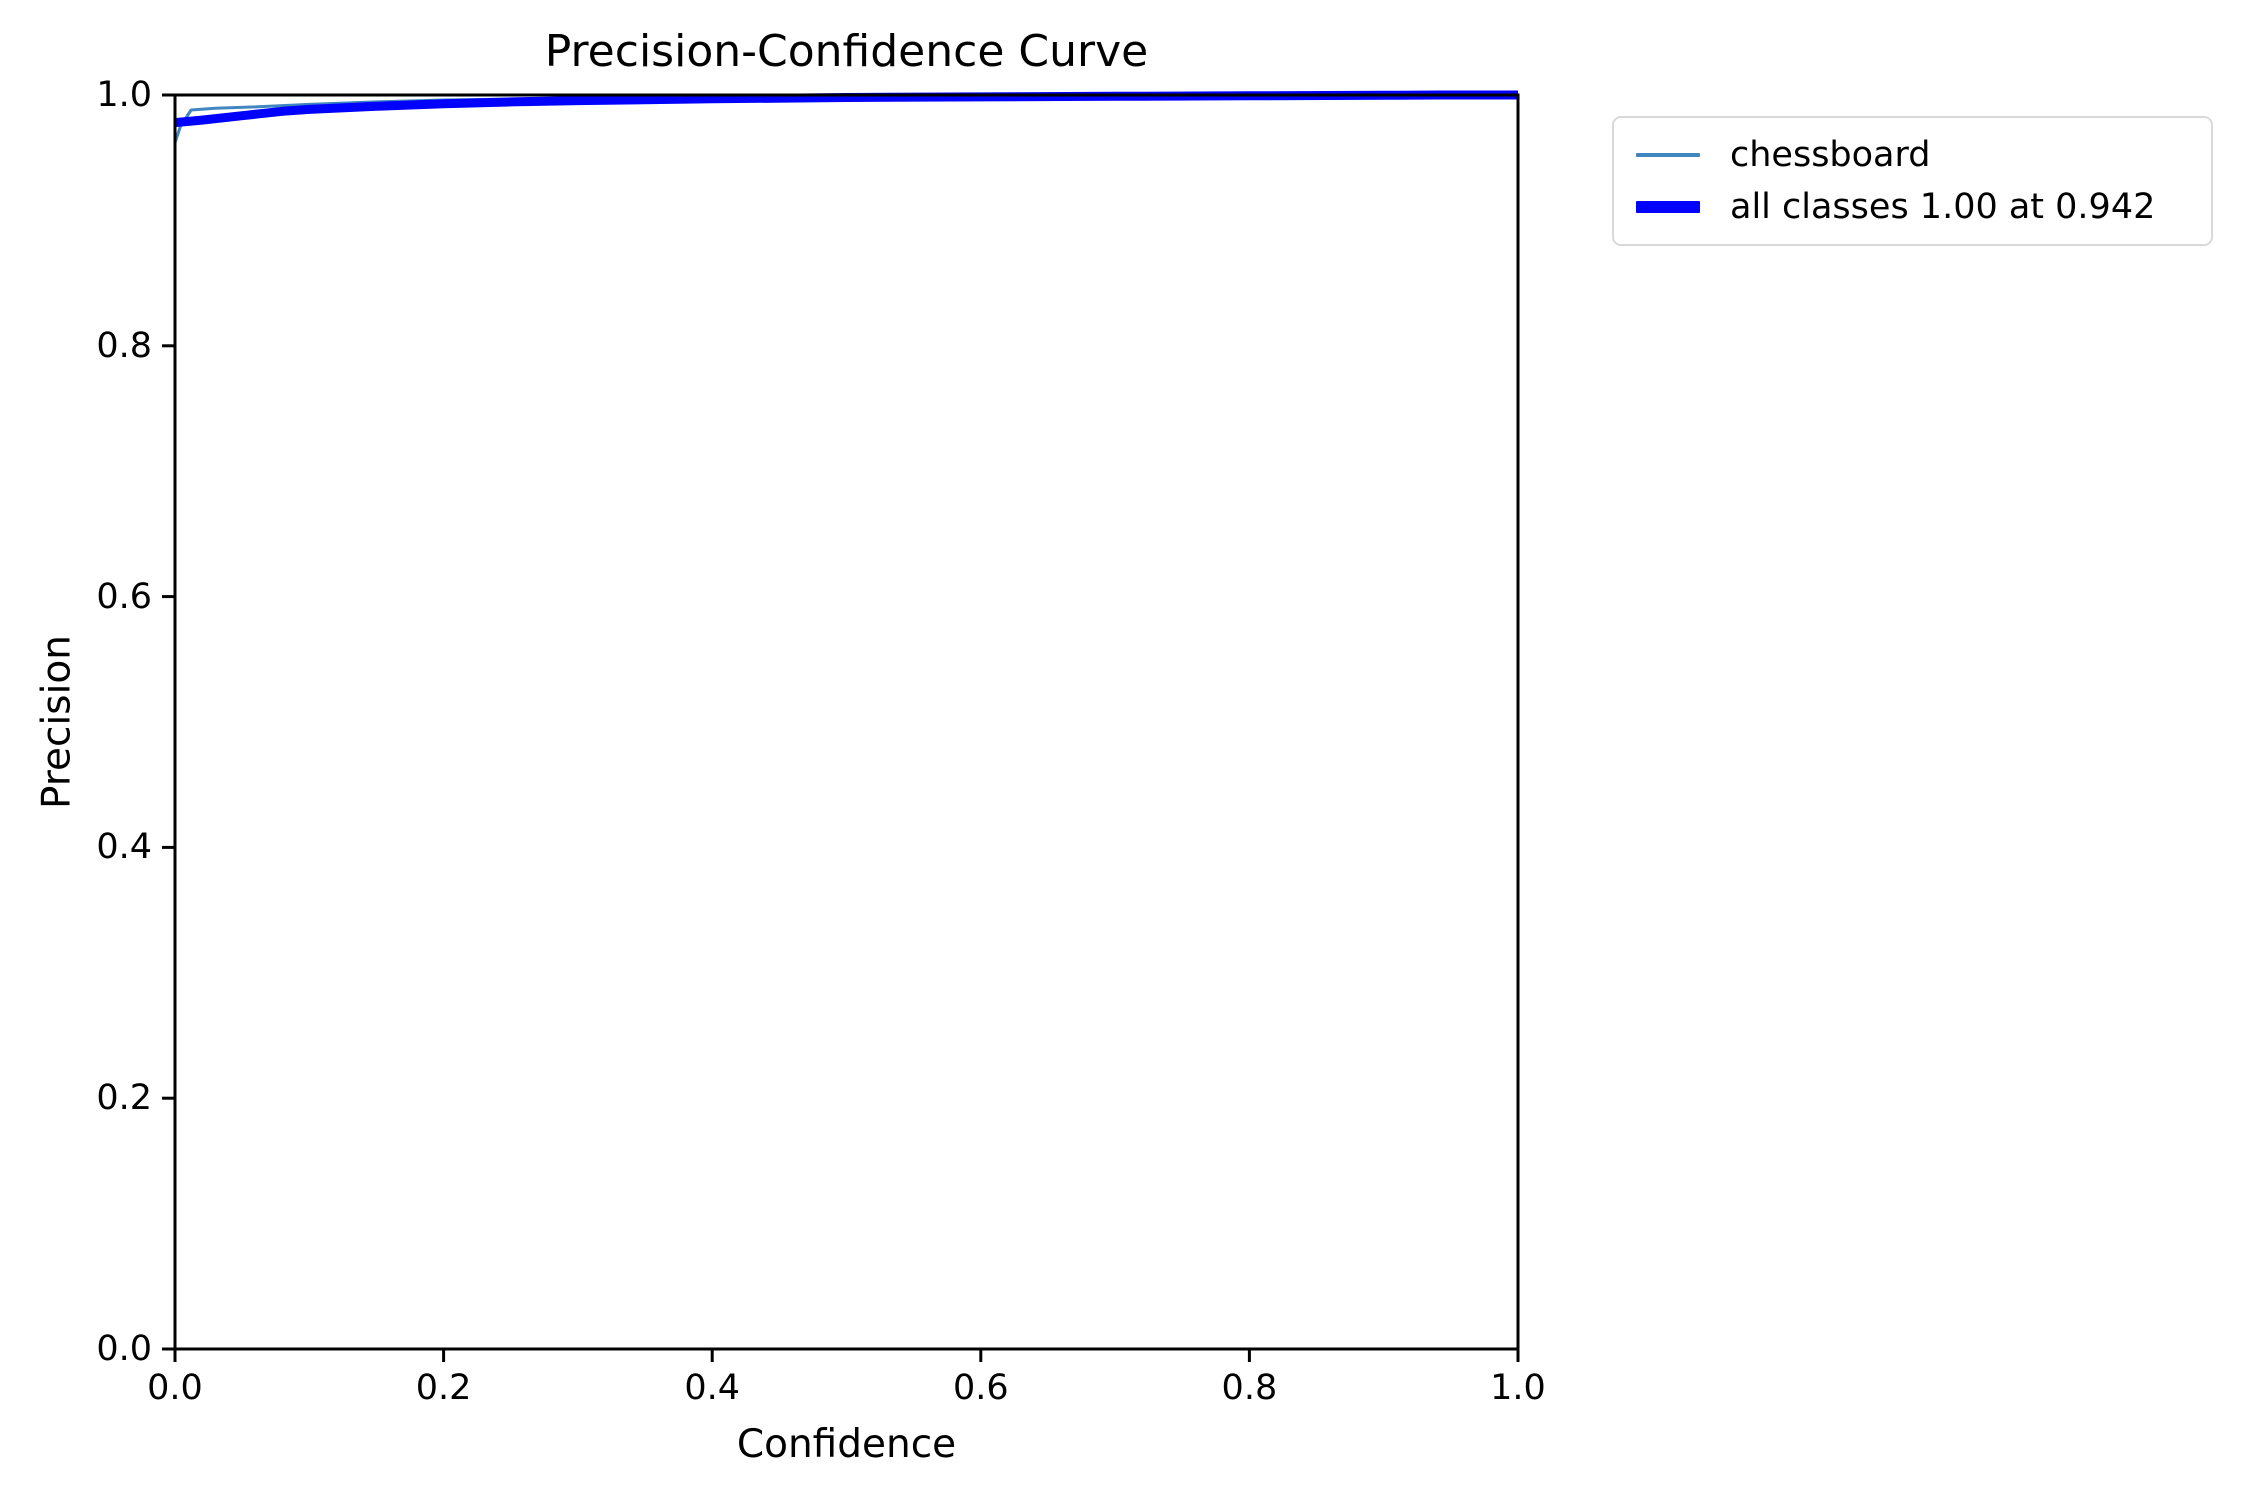  What do you see at coordinates (124, 1098) in the screenshot?
I see `y-tick-label: 0.2` at bounding box center [124, 1098].